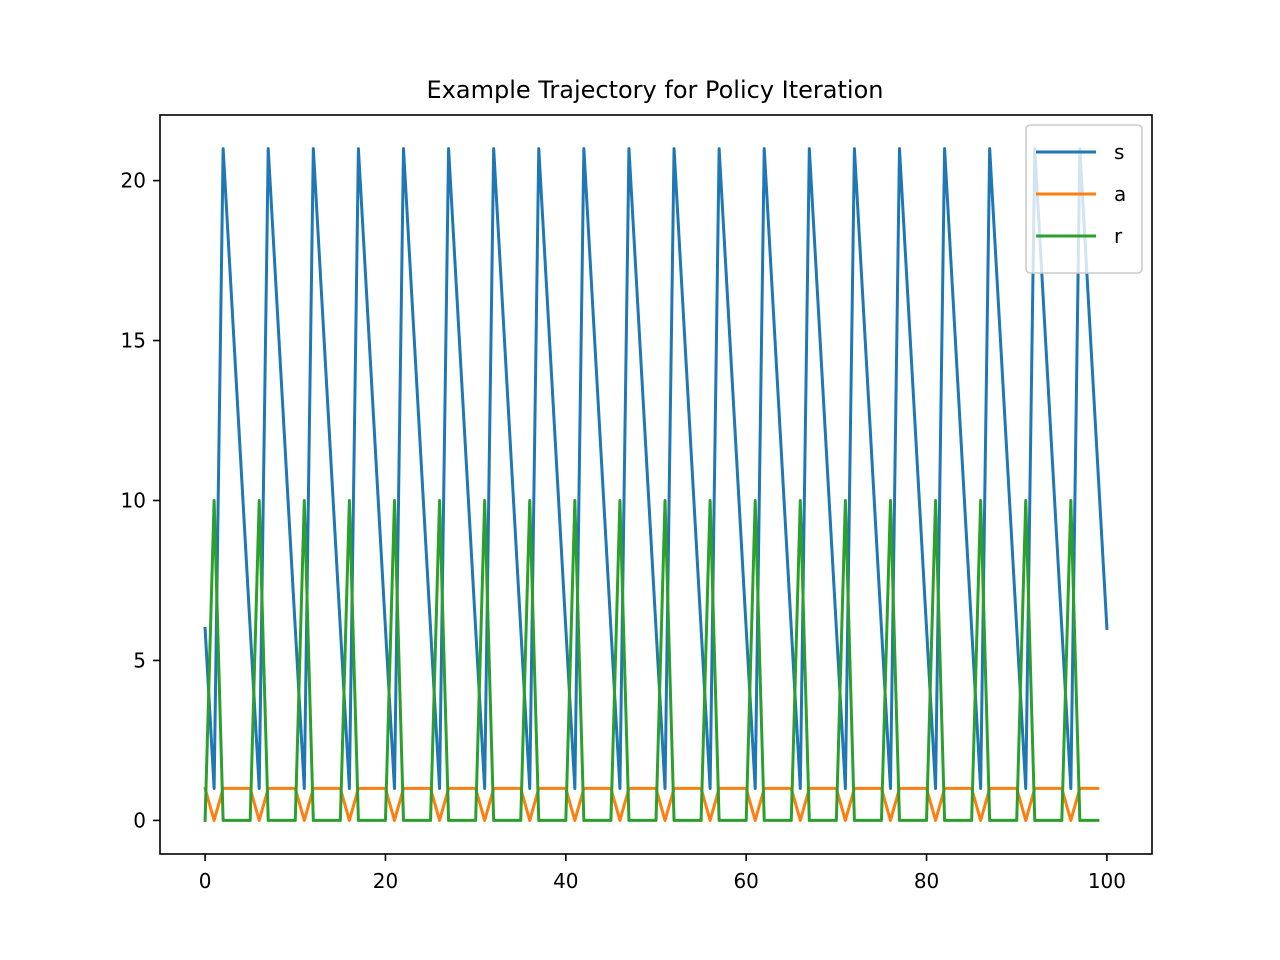 Image resolution: width=1280 pixels, height=960 pixels. Describe the element at coordinates (205, 881) in the screenshot. I see `x-tick-label: 0` at that location.